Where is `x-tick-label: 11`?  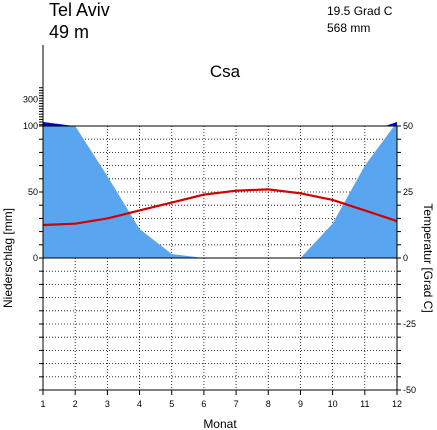
x-tick-label: 11 is located at coordinates (364, 404).